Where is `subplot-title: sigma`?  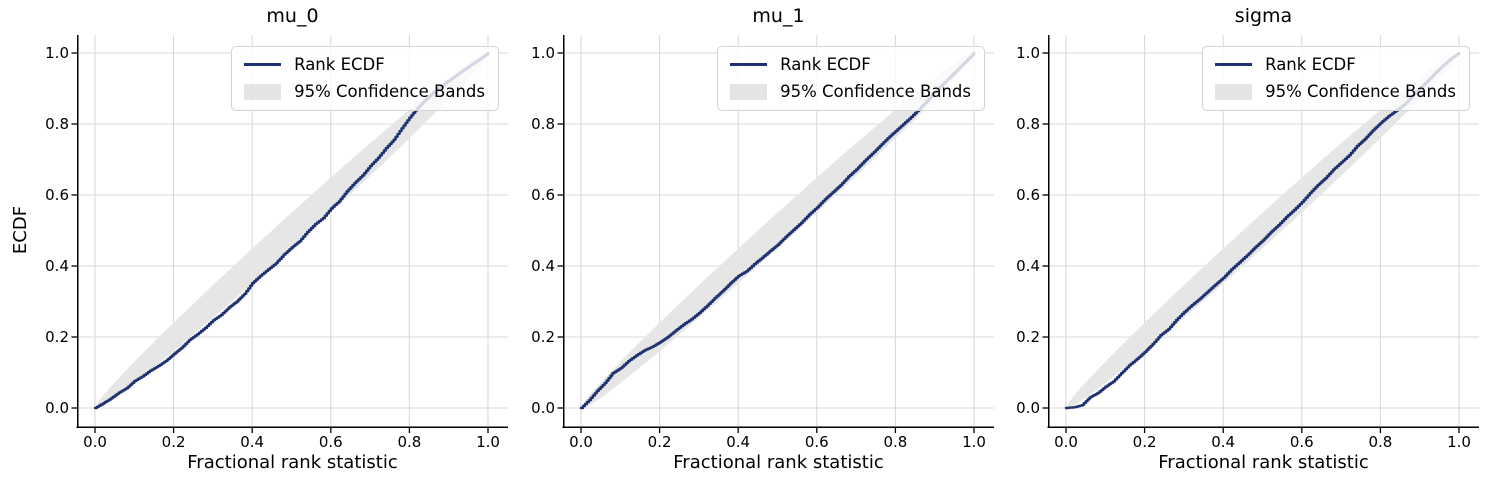 subplot-title: sigma is located at coordinates (1263, 16).